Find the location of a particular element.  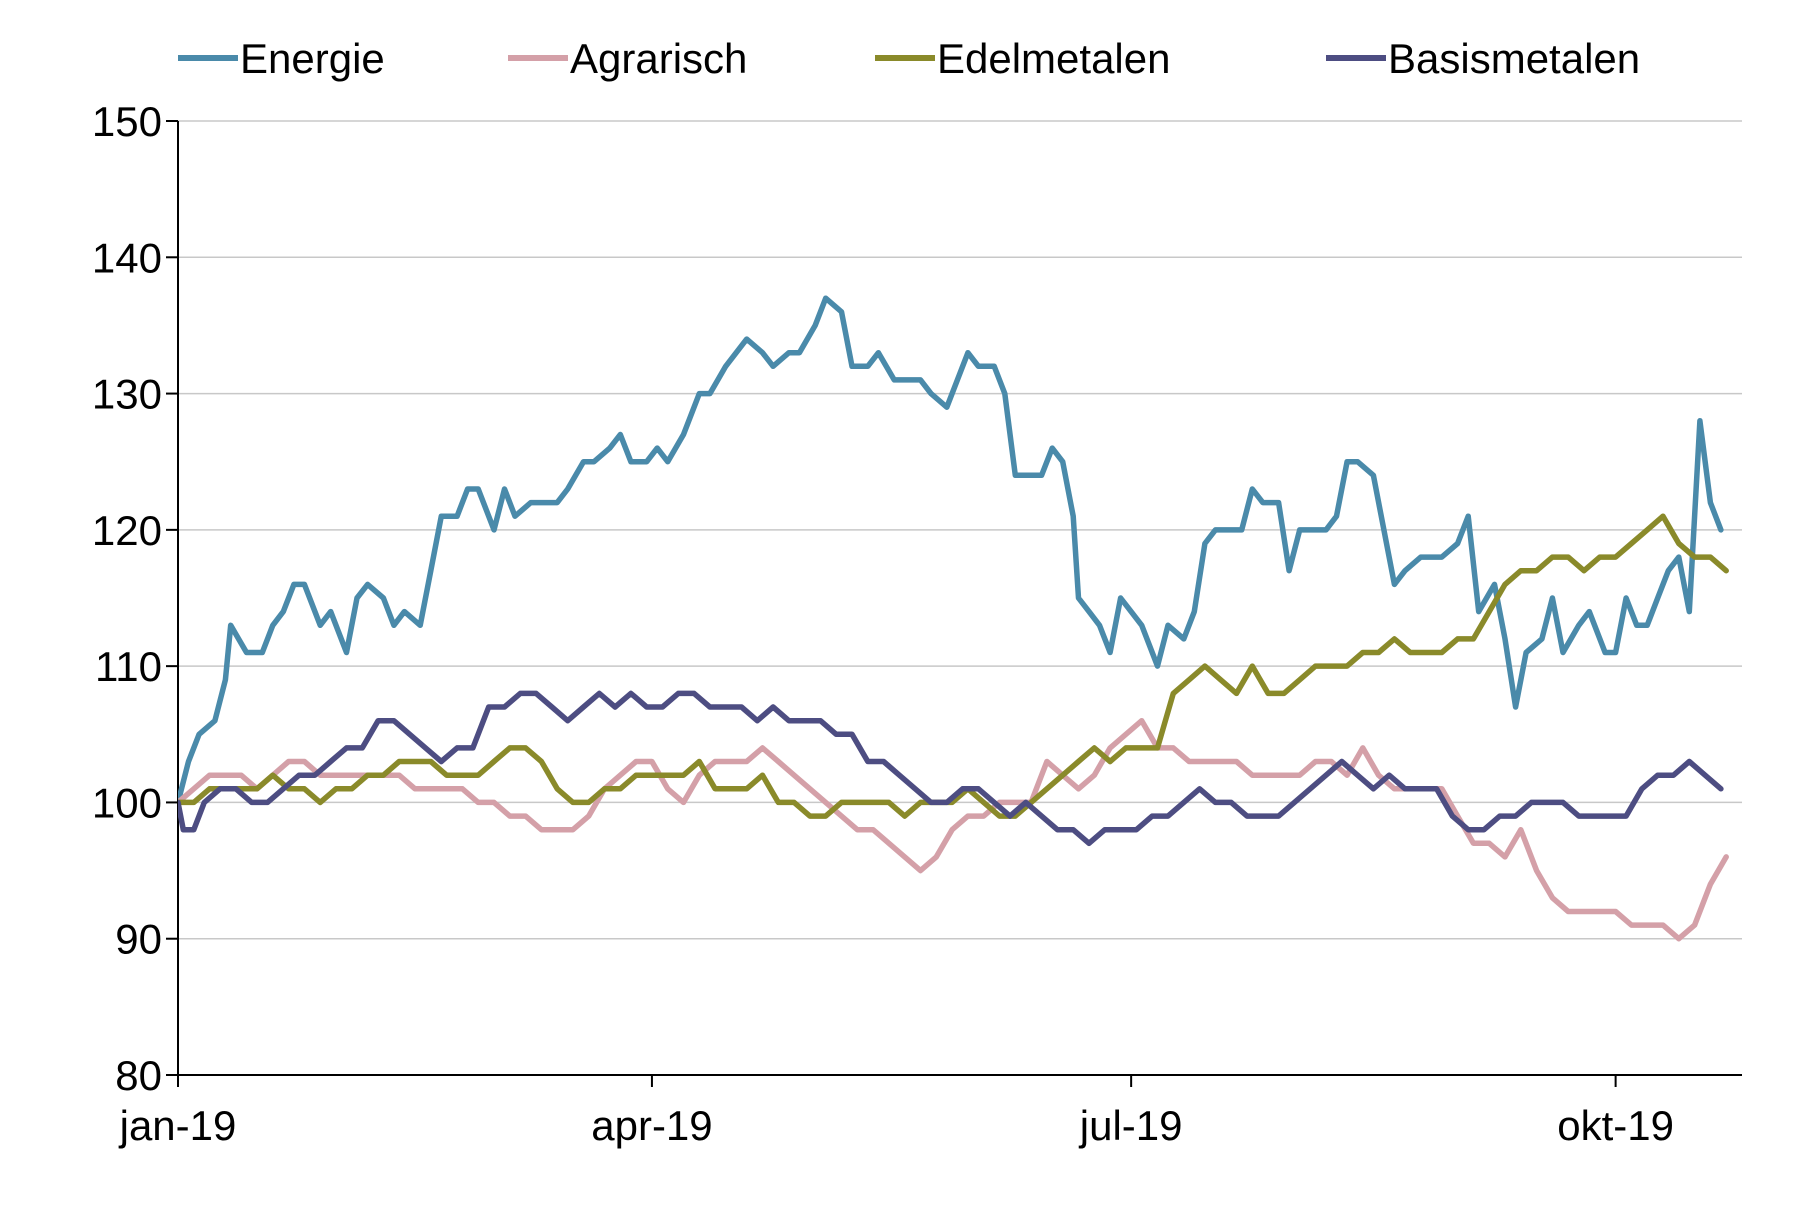

y-tick-label-100: 100 is located at coordinates (127, 802).